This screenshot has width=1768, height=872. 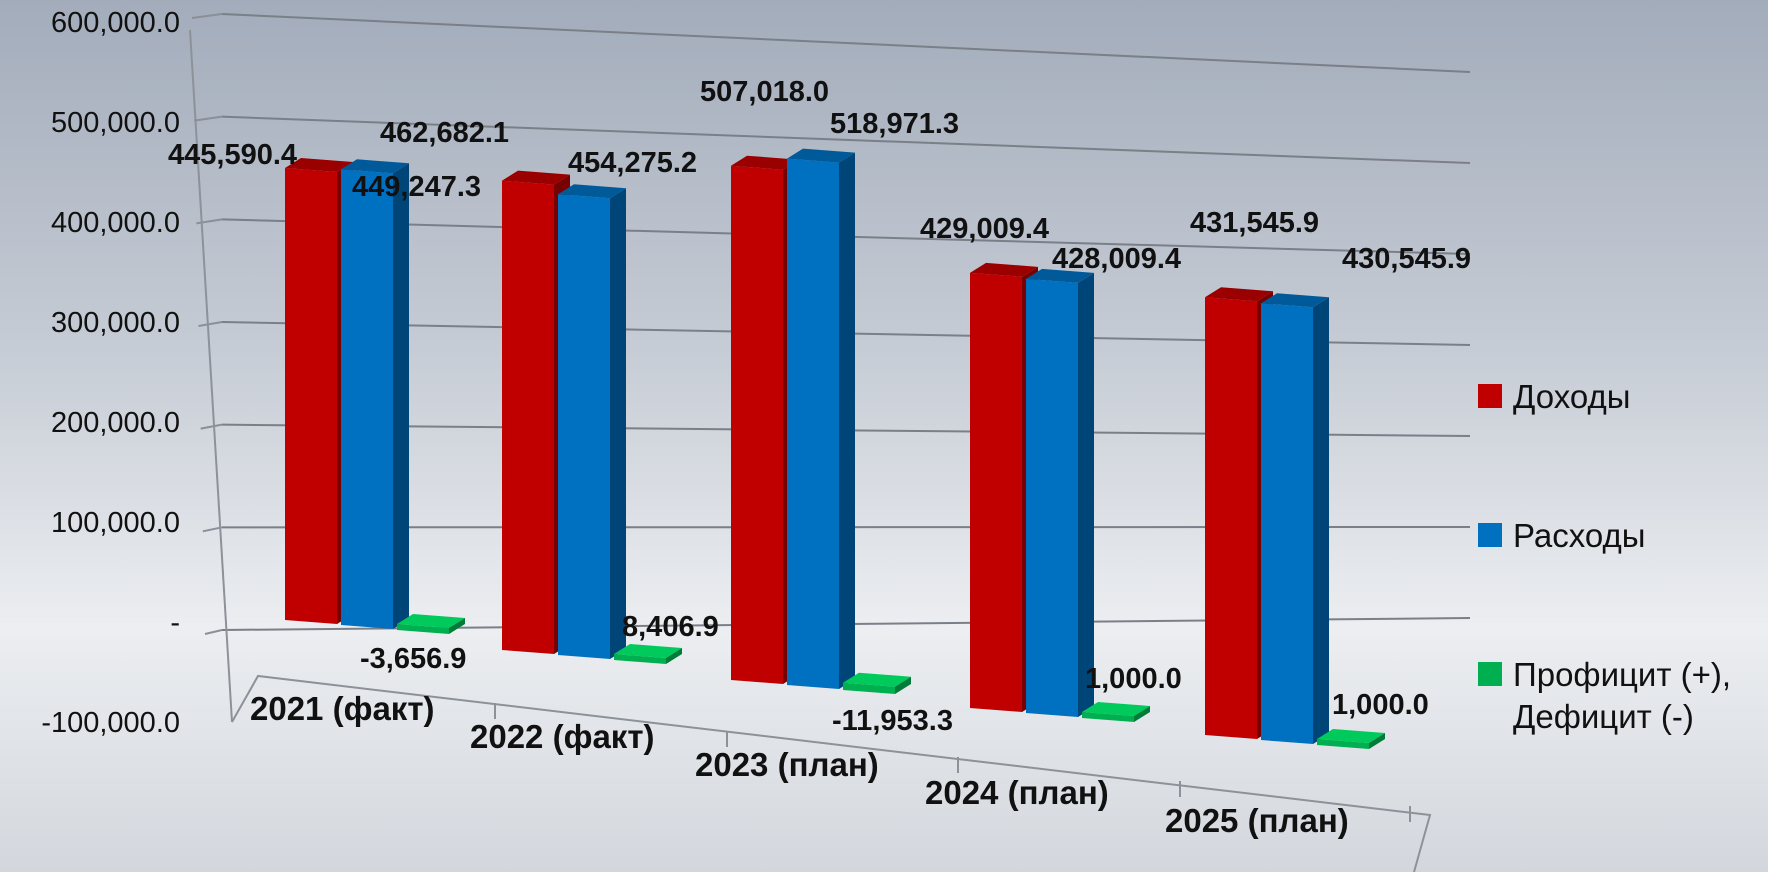 What do you see at coordinates (1406, 259) in the screenshot?
I see `data-label: 430,545.9` at bounding box center [1406, 259].